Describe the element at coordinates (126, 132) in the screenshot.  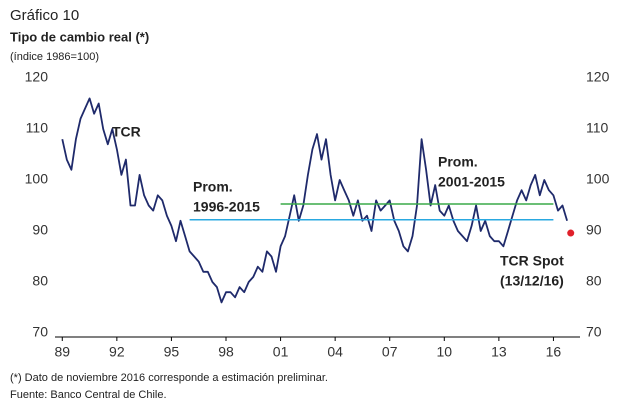
I see `series-label: TCR` at that location.